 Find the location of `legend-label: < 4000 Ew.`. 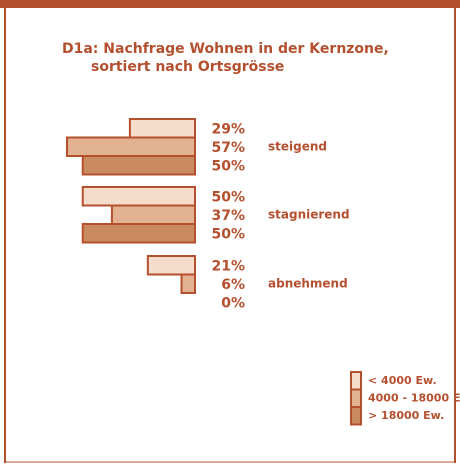

legend-label: < 4000 Ew. is located at coordinates (402, 380).